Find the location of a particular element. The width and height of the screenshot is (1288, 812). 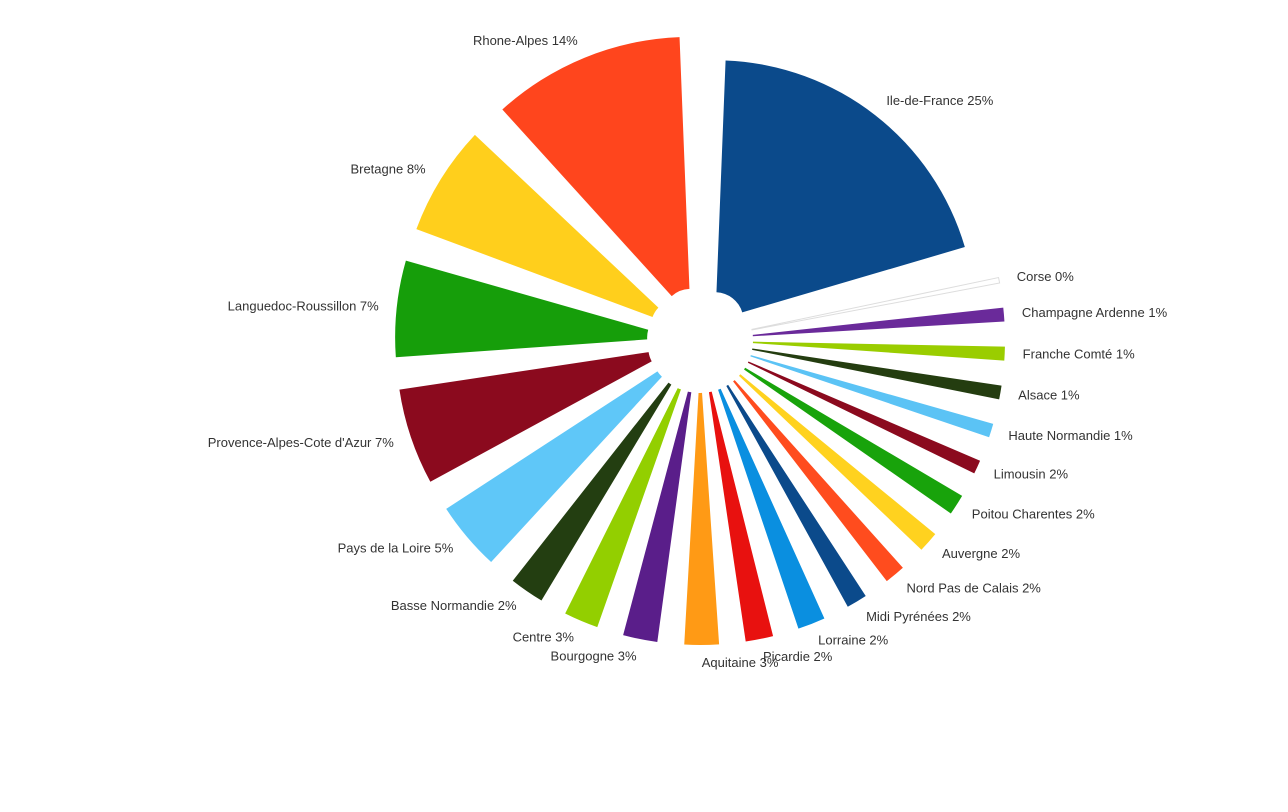

slice-label: Midi Pyrénées 2% is located at coordinates (918, 616).